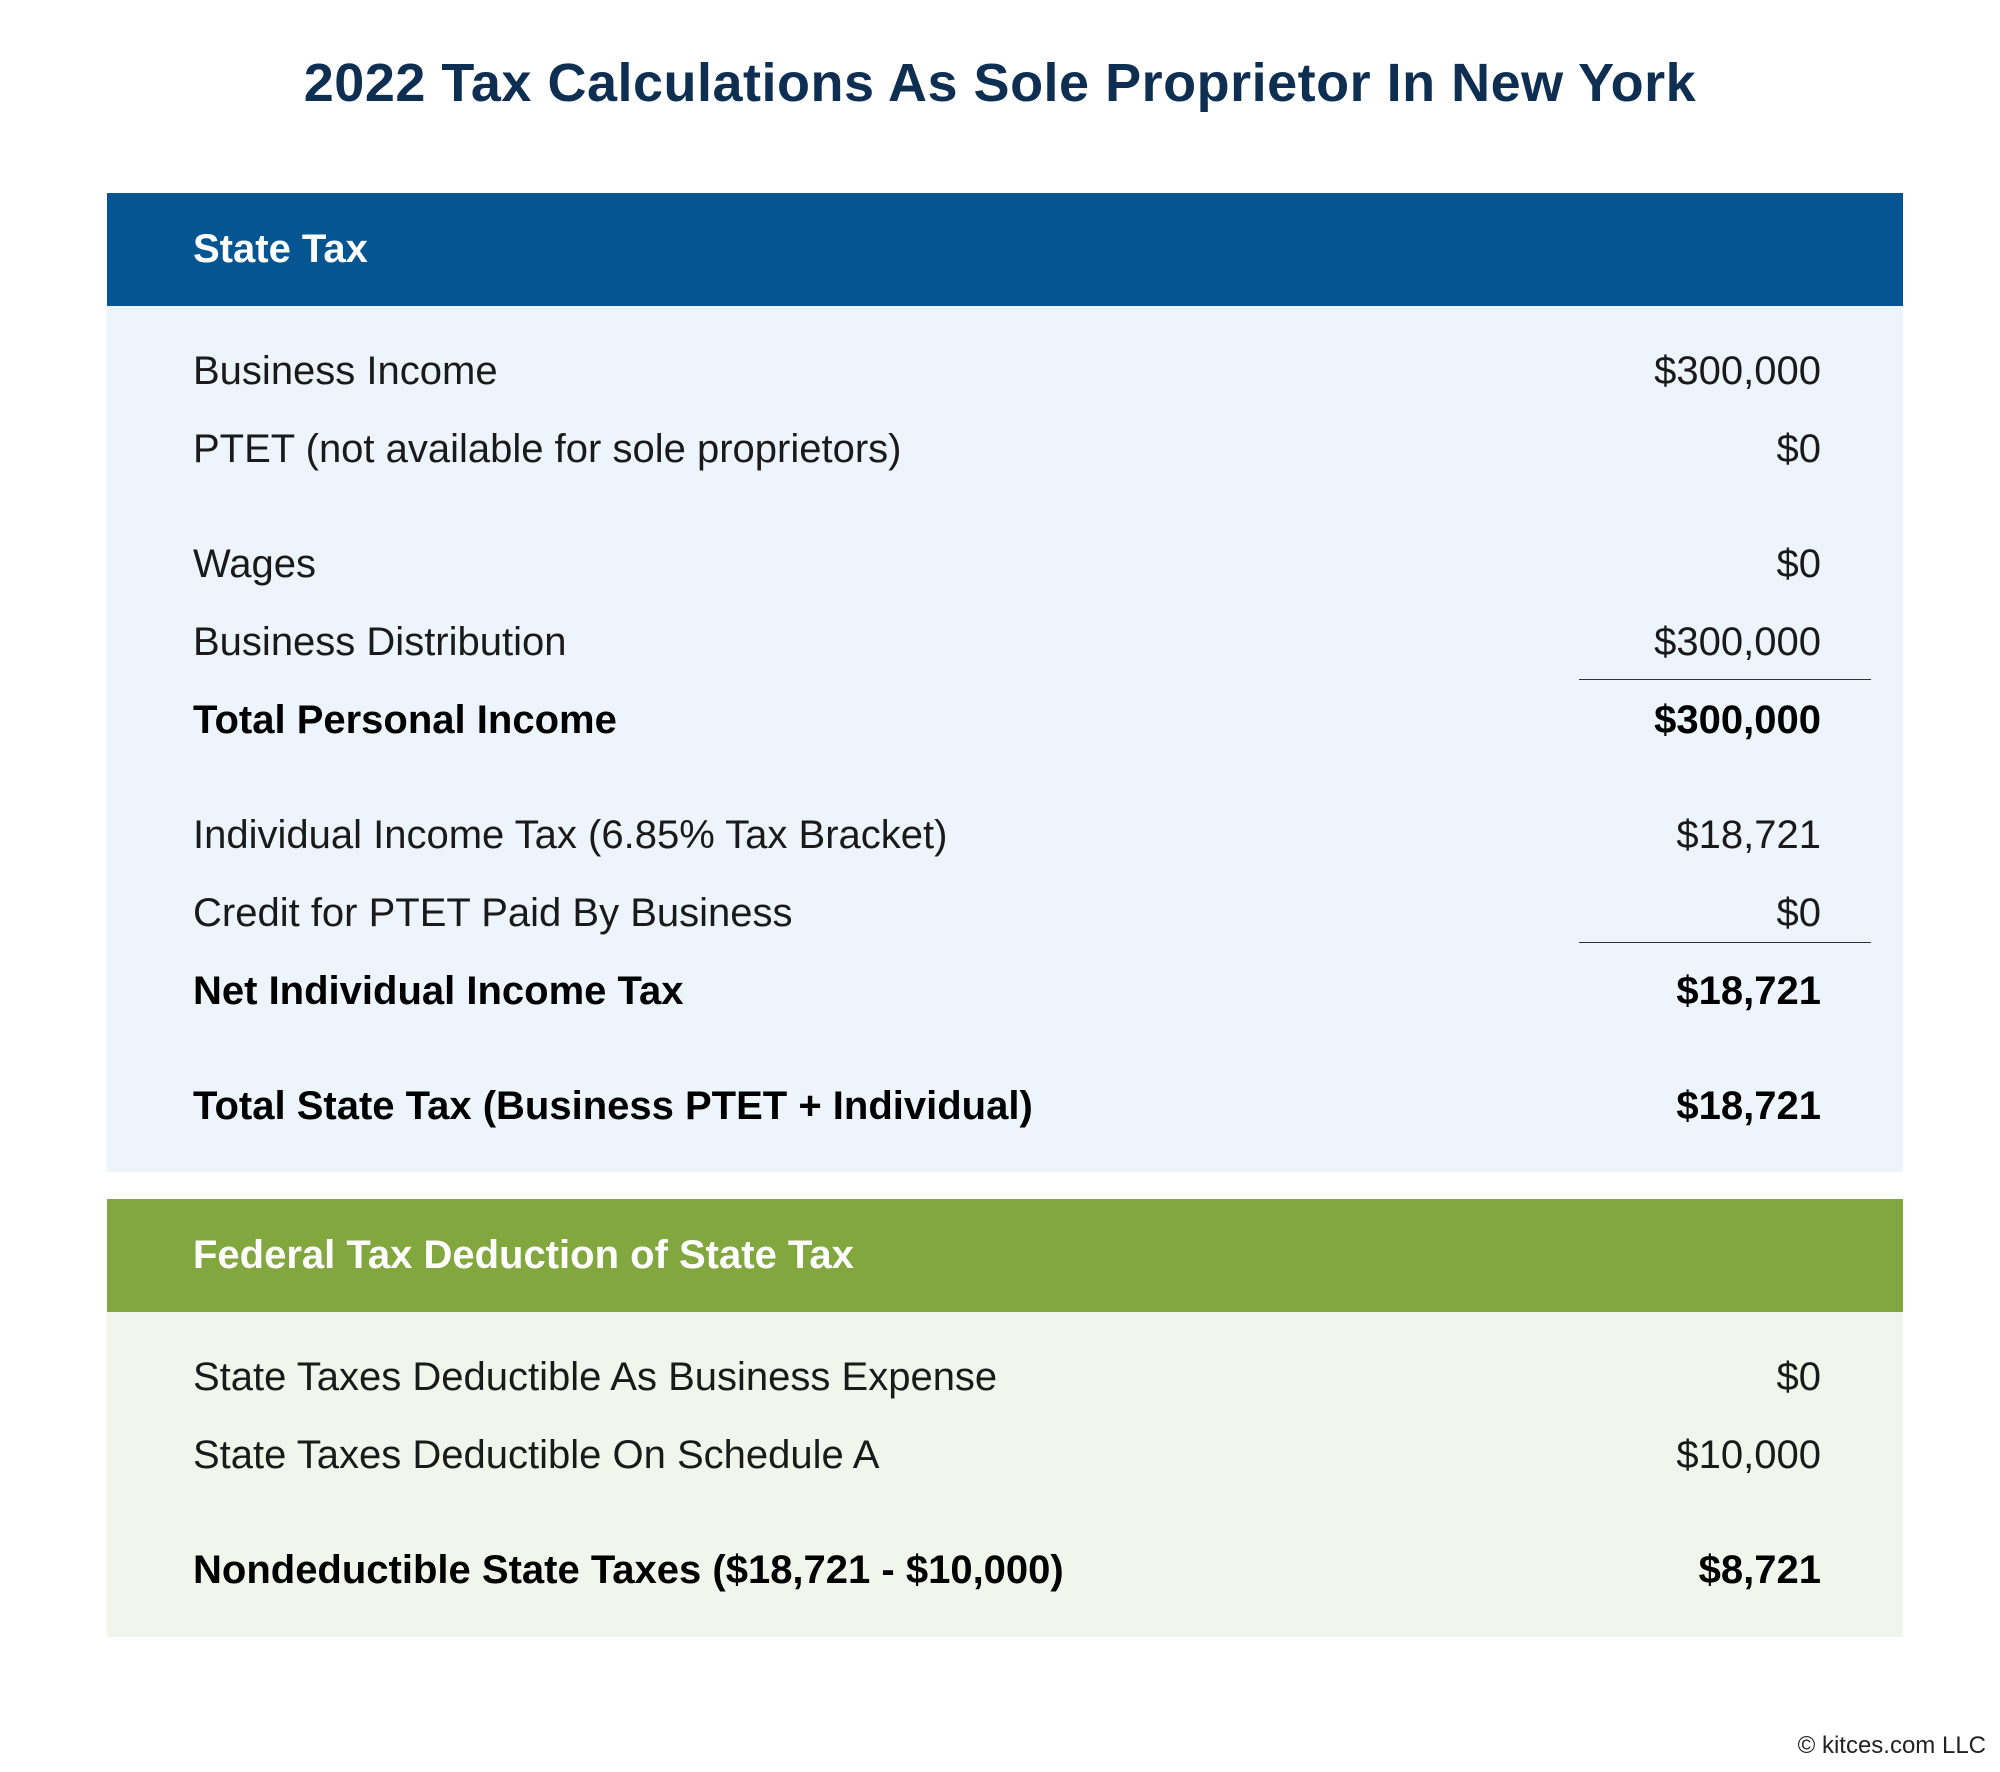  I want to click on row-value: $10,000, so click(1748, 1454).